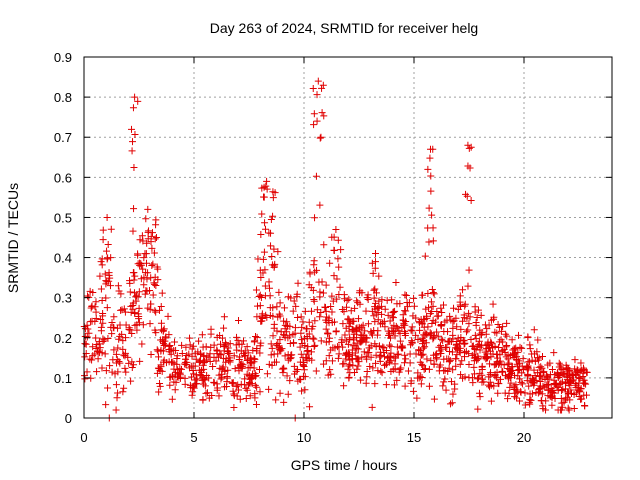 Image resolution: width=640 pixels, height=480 pixels. Describe the element at coordinates (63, 137) in the screenshot. I see `y-tick-label: 0.7` at that location.